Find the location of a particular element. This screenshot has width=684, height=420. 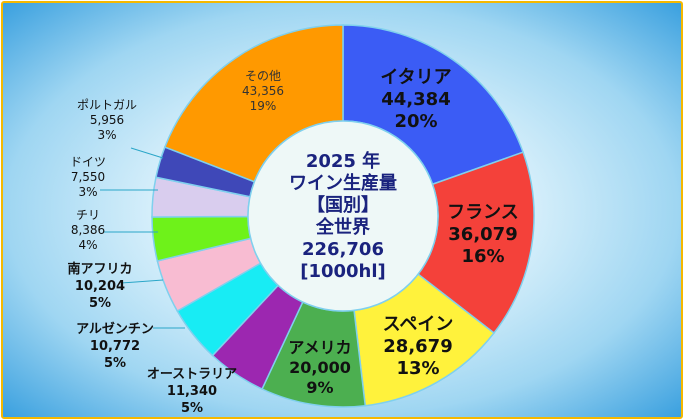

center-title-line: 226,706 is located at coordinates (343, 249).